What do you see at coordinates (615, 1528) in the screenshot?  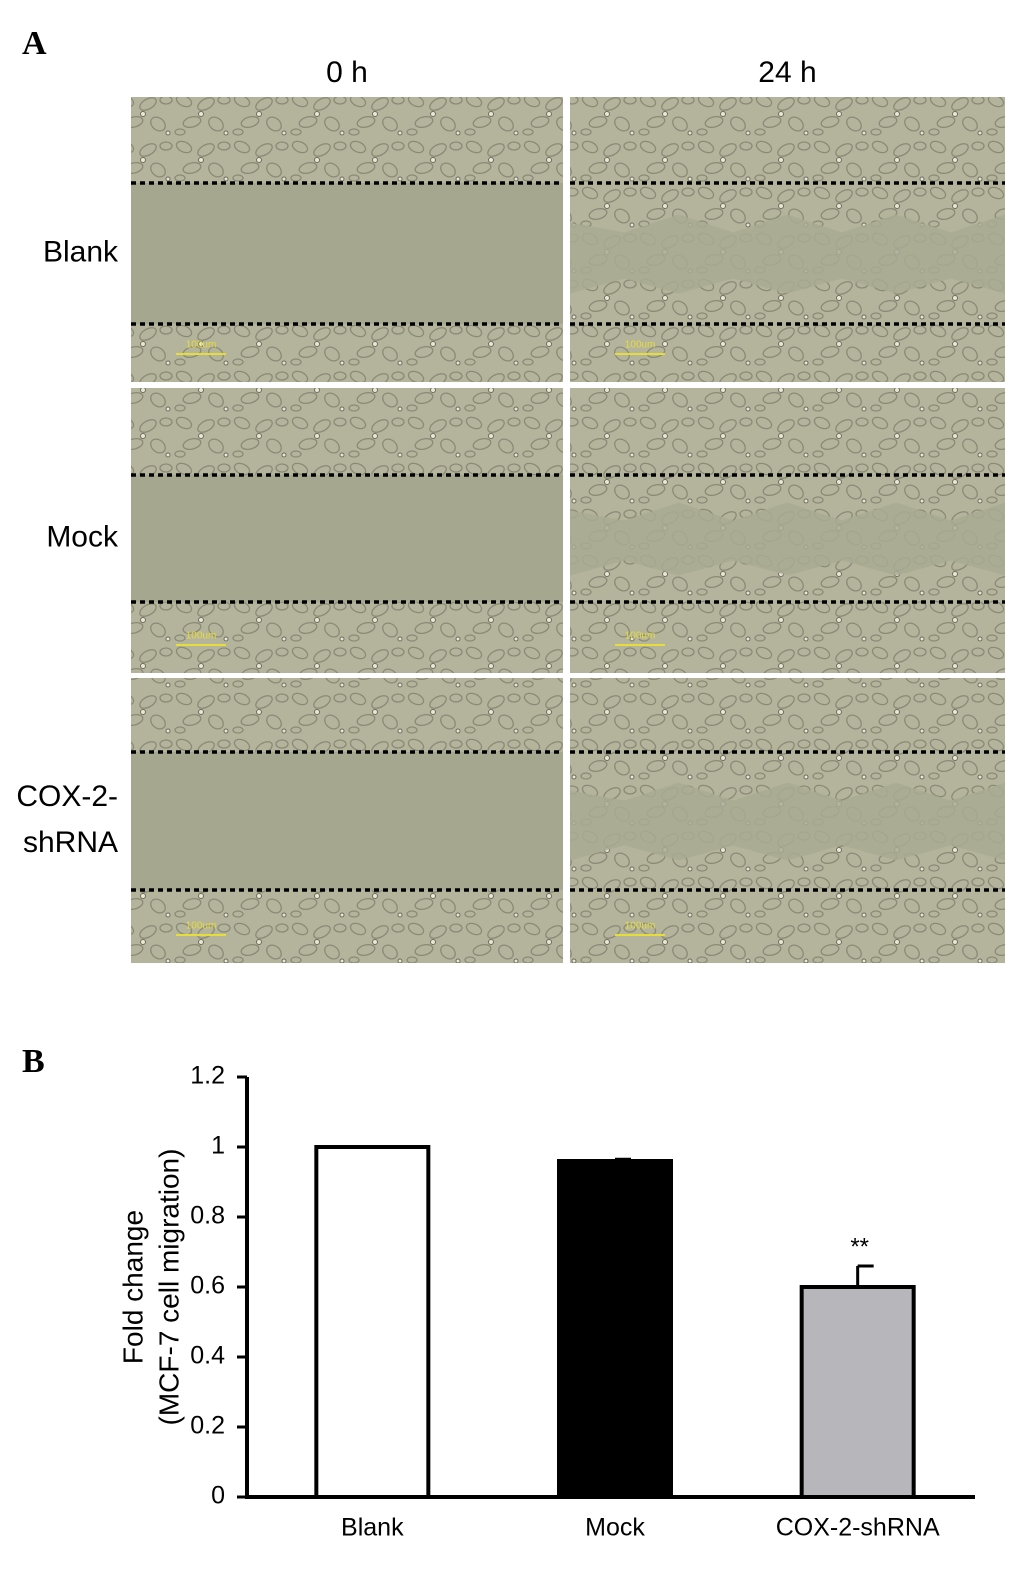 I see `x-tick-label: Mock` at bounding box center [615, 1528].